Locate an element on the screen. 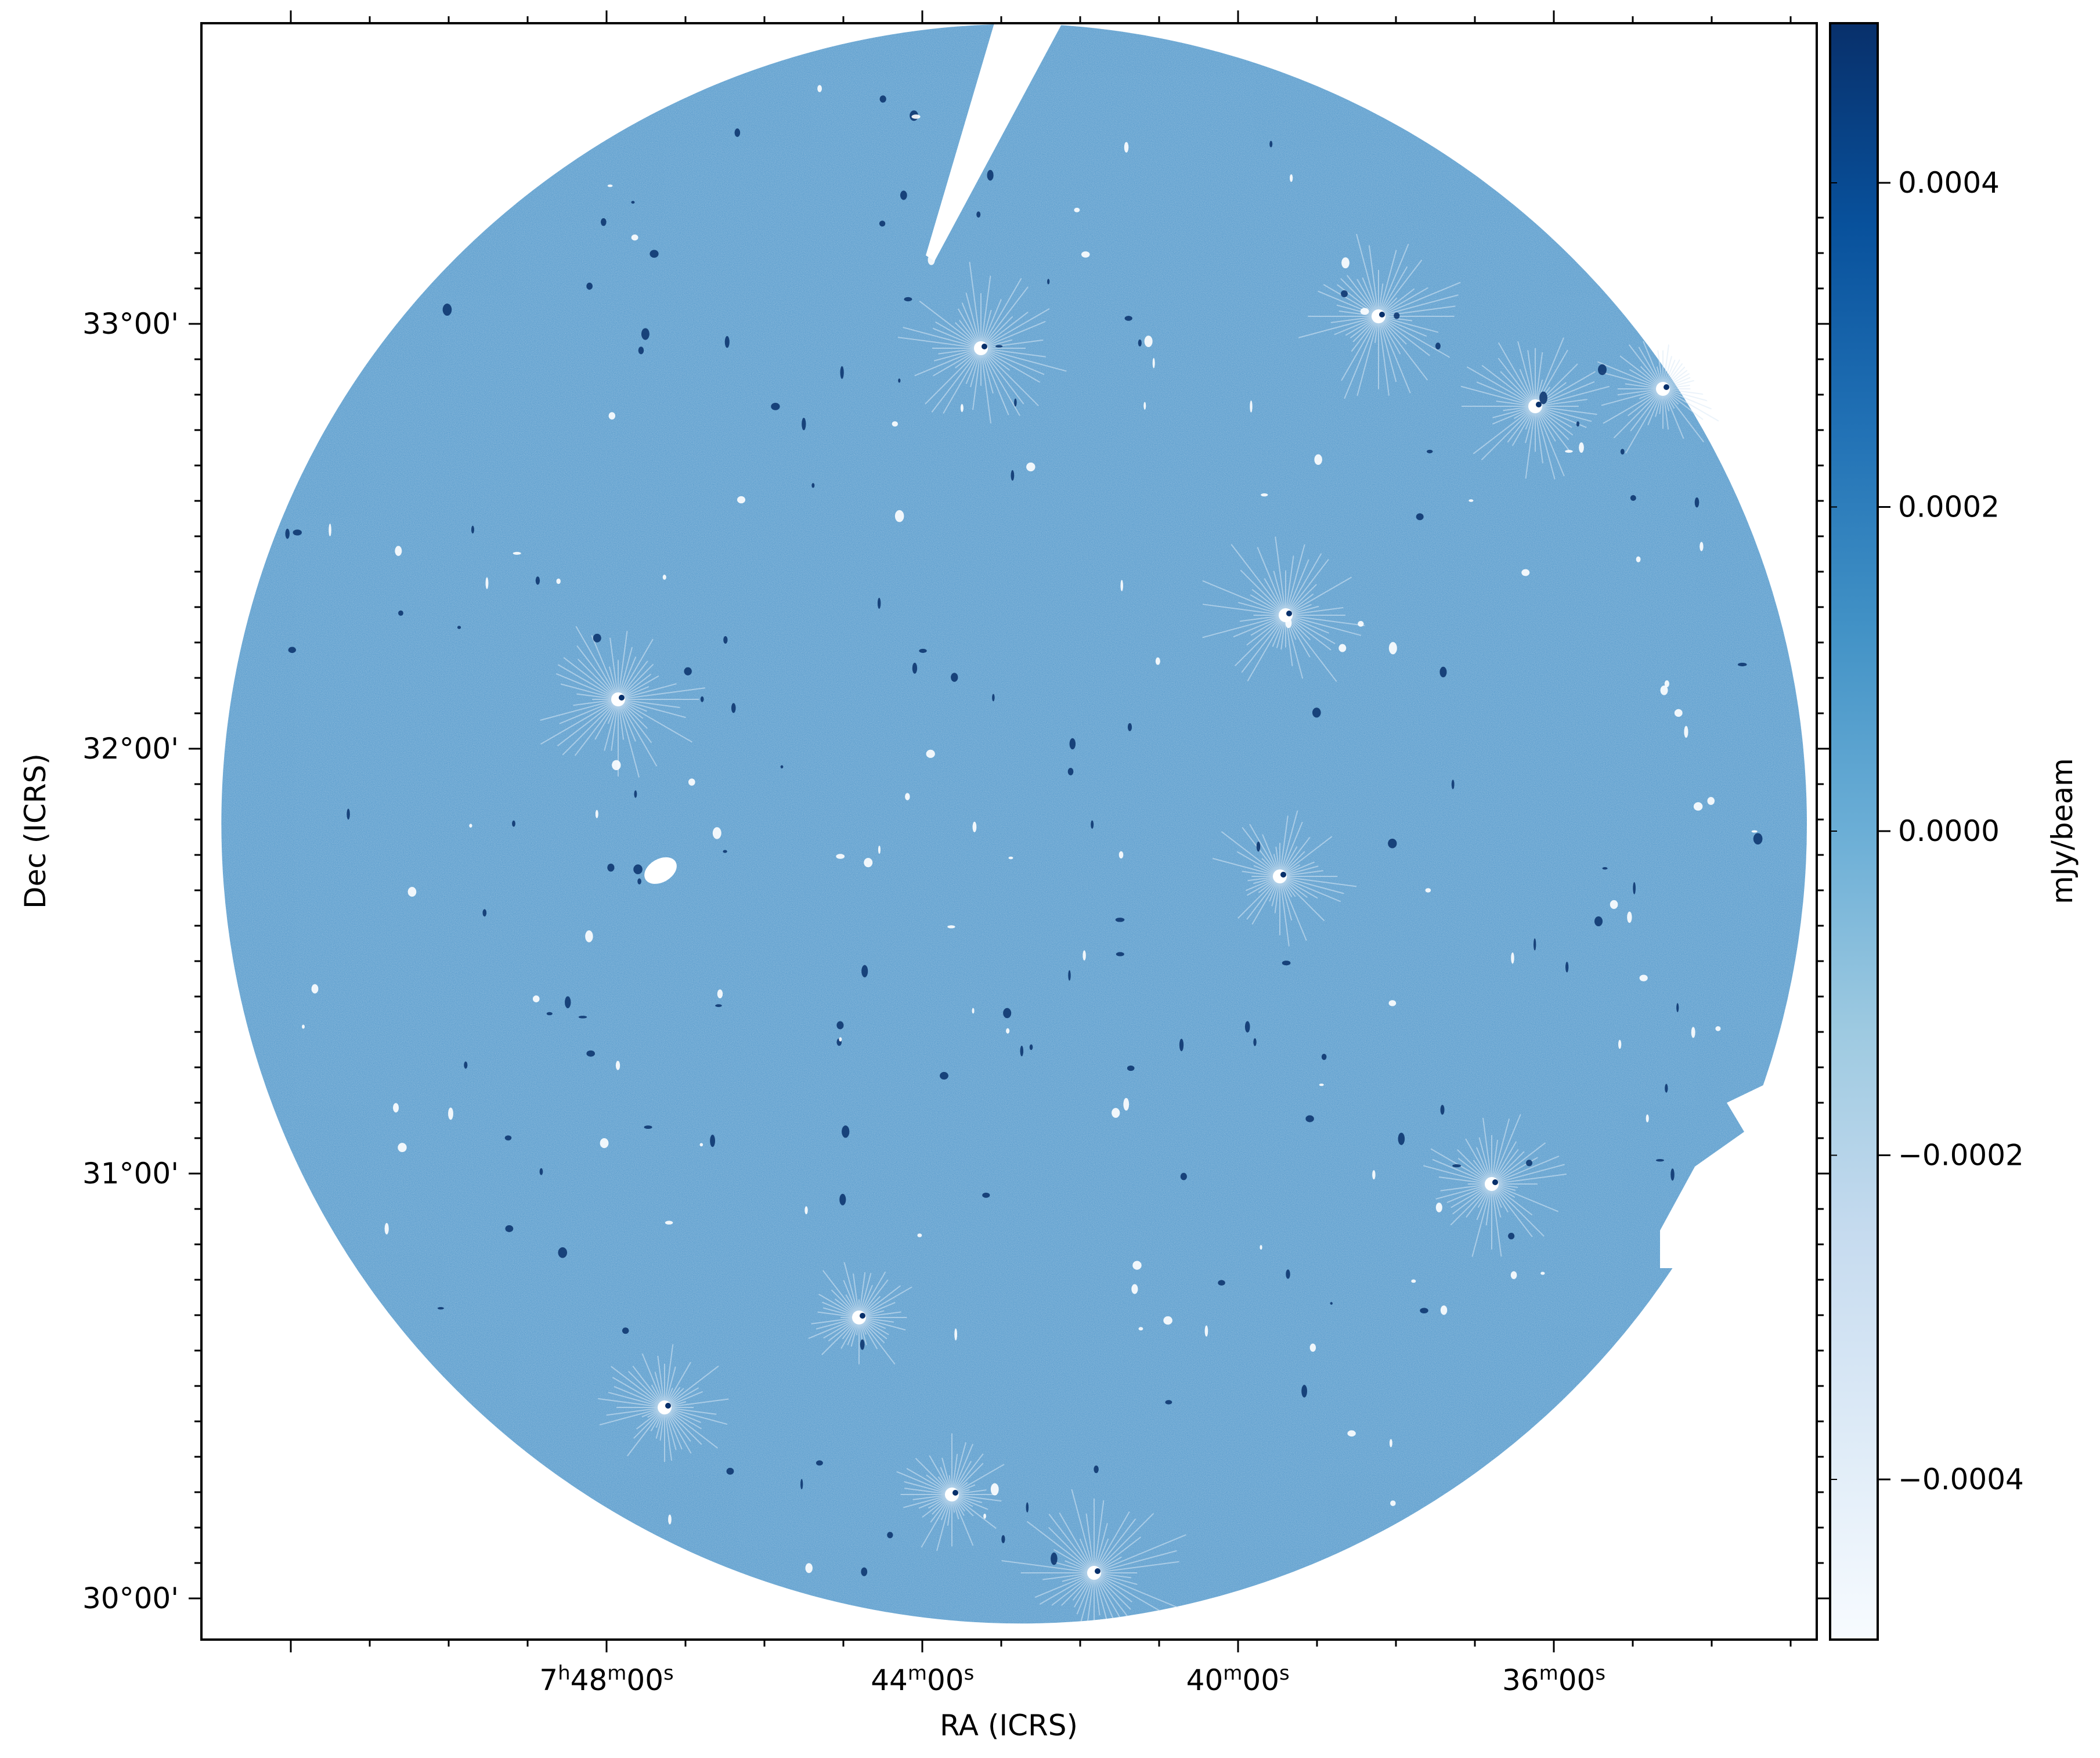  x-tick-label: 7h48m00s is located at coordinates (606, 1679).